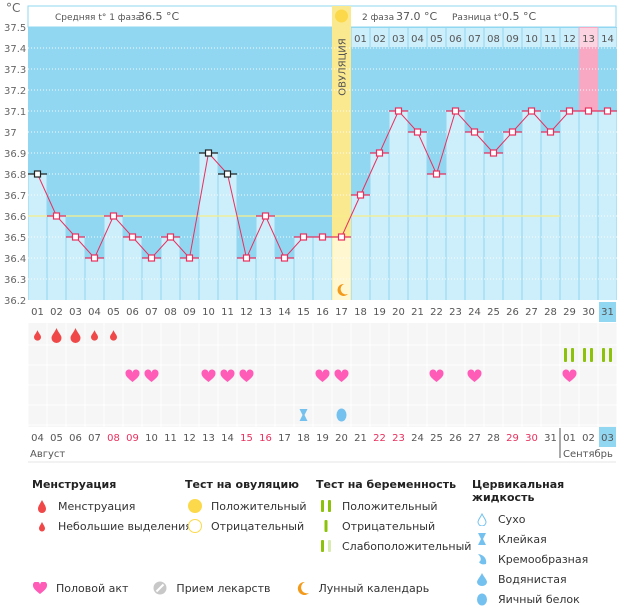 The image size is (626, 609). Describe the element at coordinates (378, 18) in the screenshot. I see `phase2-label: 2 фаза` at that location.